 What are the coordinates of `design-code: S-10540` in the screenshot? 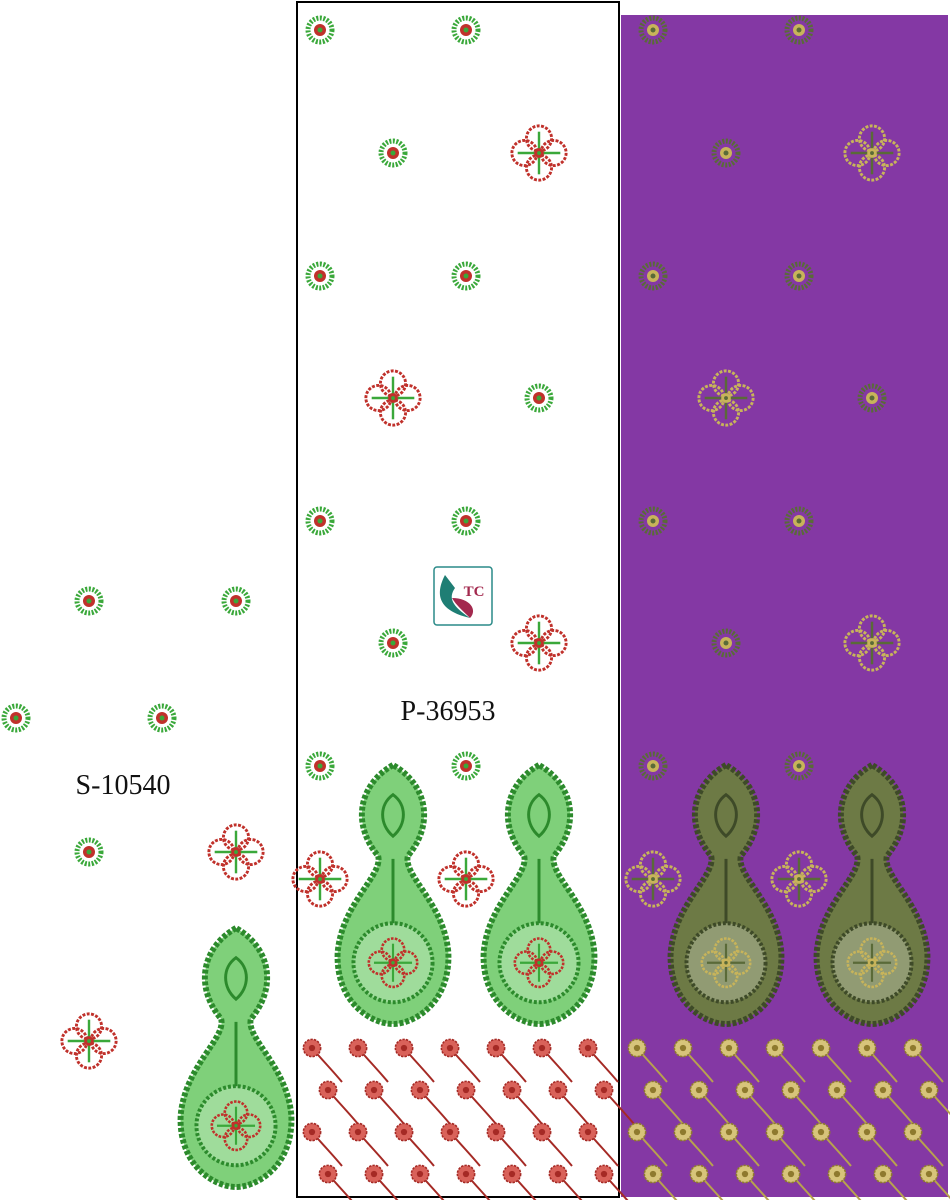 It's located at (123, 785).